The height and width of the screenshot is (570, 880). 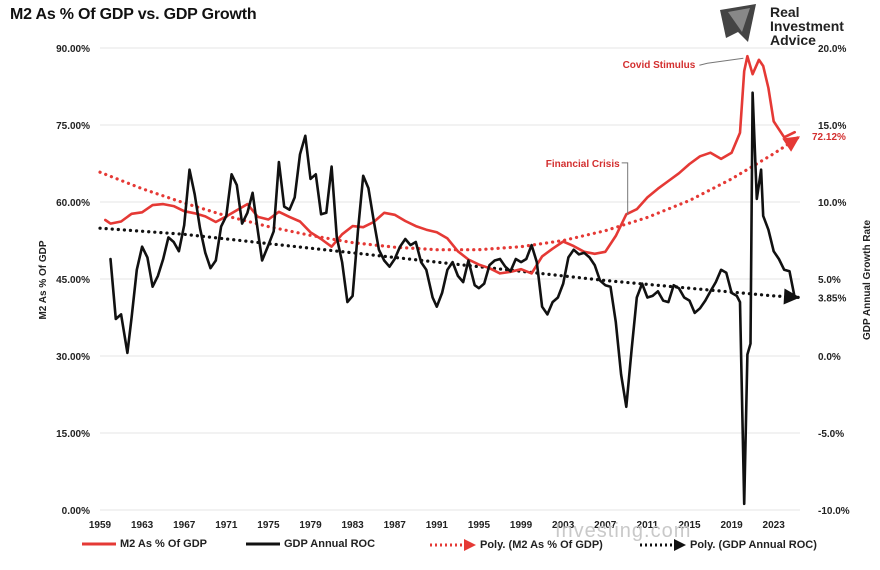 I want to click on watermark: Investing.com, so click(x=623, y=531).